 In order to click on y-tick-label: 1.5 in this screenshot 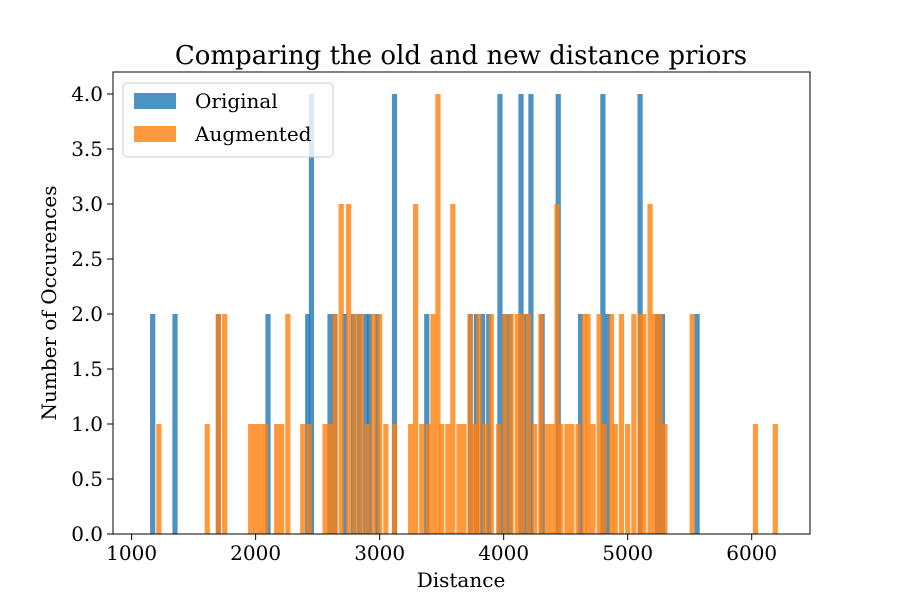, I will do `click(87, 369)`.